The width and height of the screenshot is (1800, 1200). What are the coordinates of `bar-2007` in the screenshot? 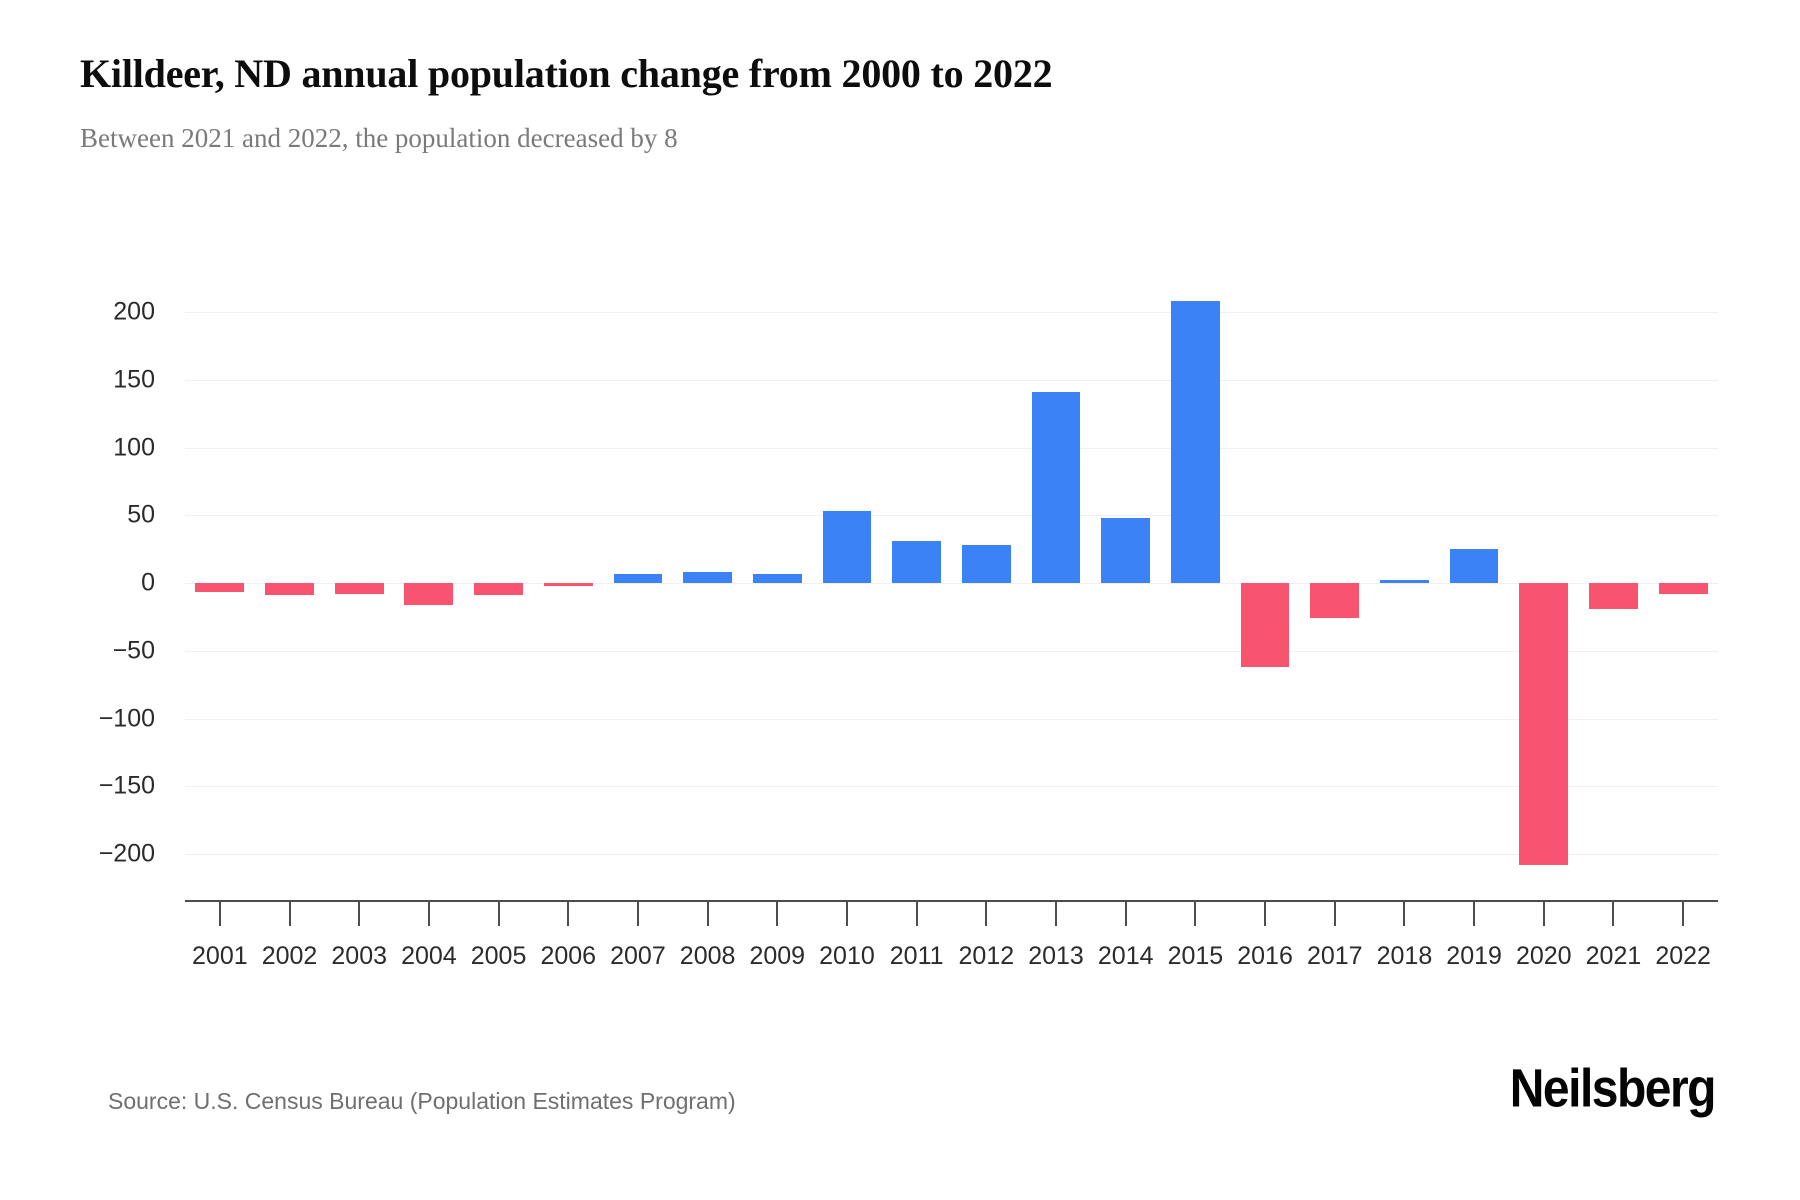 It's located at (638, 578).